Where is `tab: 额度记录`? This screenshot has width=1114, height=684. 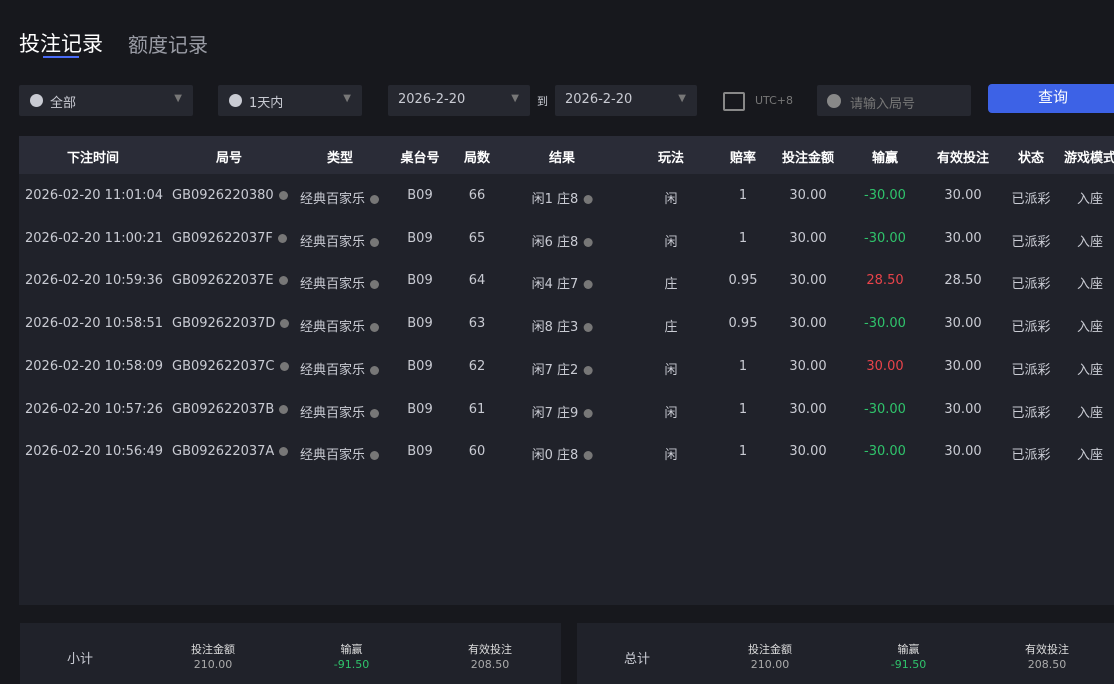 tab: 额度记录 is located at coordinates (168, 45).